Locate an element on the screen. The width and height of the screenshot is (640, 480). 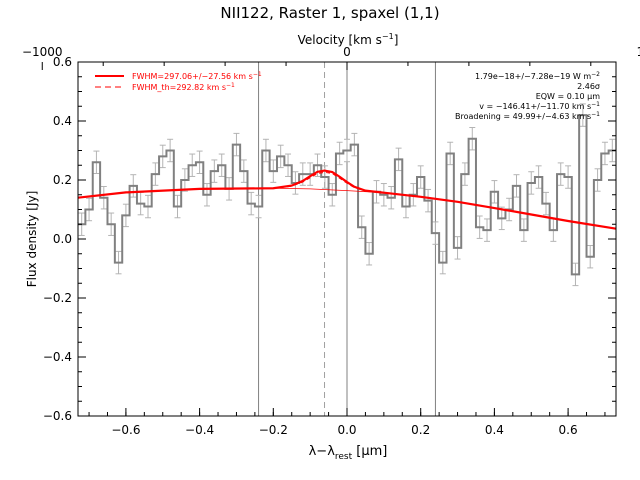
legend-label: FWHM=297.06+/−27.56 km s−1 is located at coordinates (197, 76).